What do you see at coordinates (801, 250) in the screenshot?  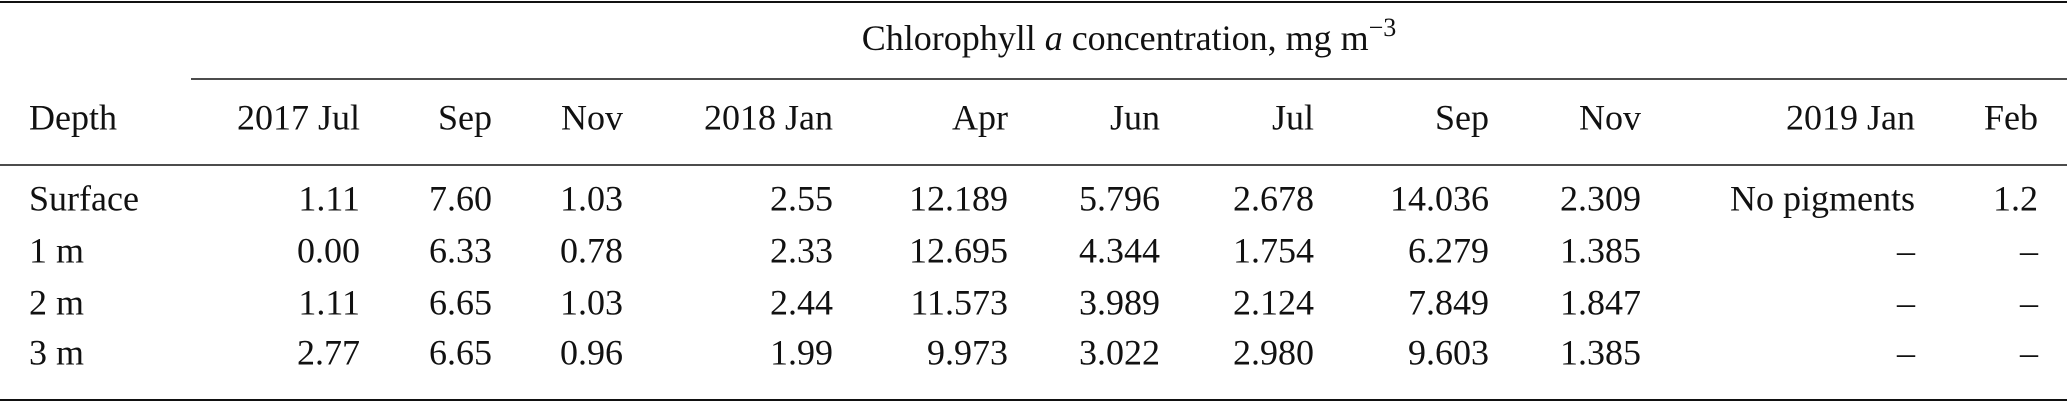 I see `cell: 2.33` at bounding box center [801, 250].